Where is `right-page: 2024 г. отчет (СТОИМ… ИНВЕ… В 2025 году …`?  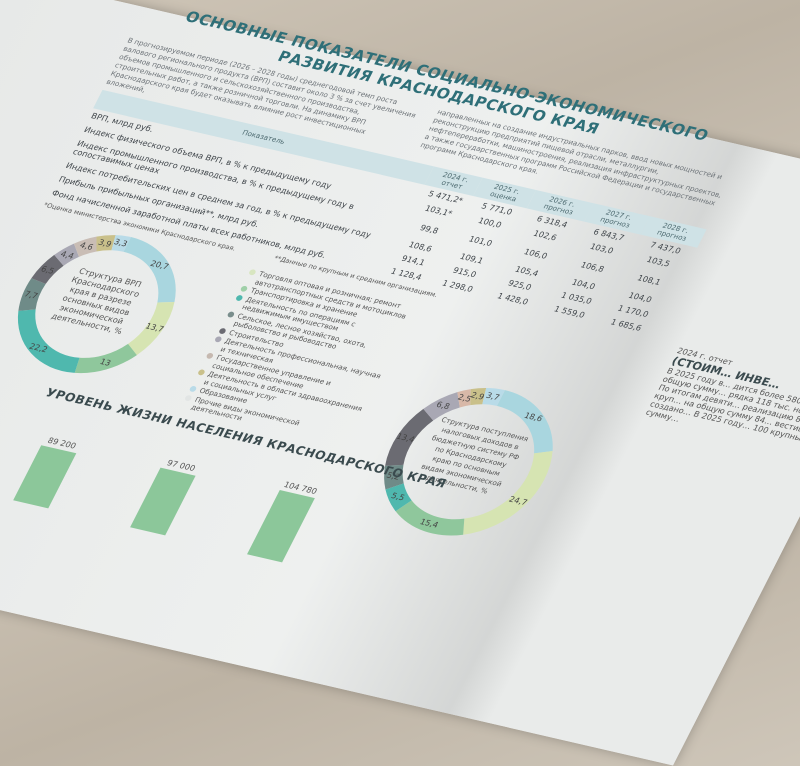
right-page: 2024 г. отчет (СТОИМ… ИНВЕ… В 2025 году … is located at coordinates (722, 401).